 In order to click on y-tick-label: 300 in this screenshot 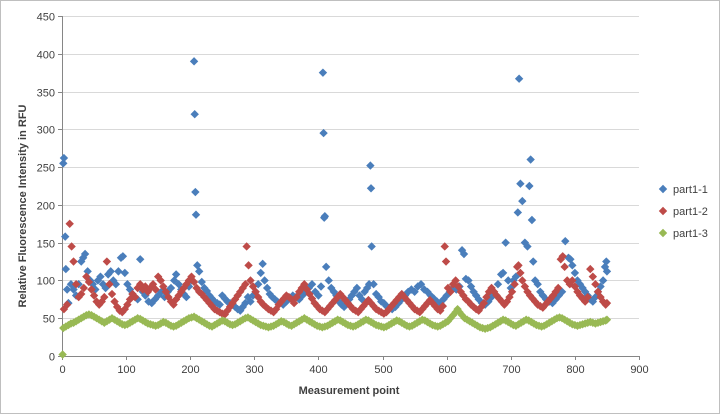, I will do `click(46, 131)`.